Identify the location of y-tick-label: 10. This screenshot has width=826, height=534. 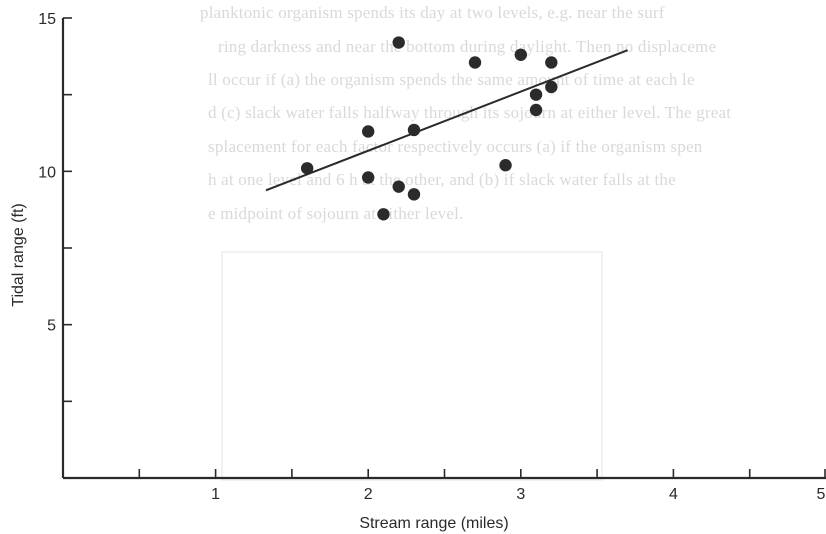
(47, 172).